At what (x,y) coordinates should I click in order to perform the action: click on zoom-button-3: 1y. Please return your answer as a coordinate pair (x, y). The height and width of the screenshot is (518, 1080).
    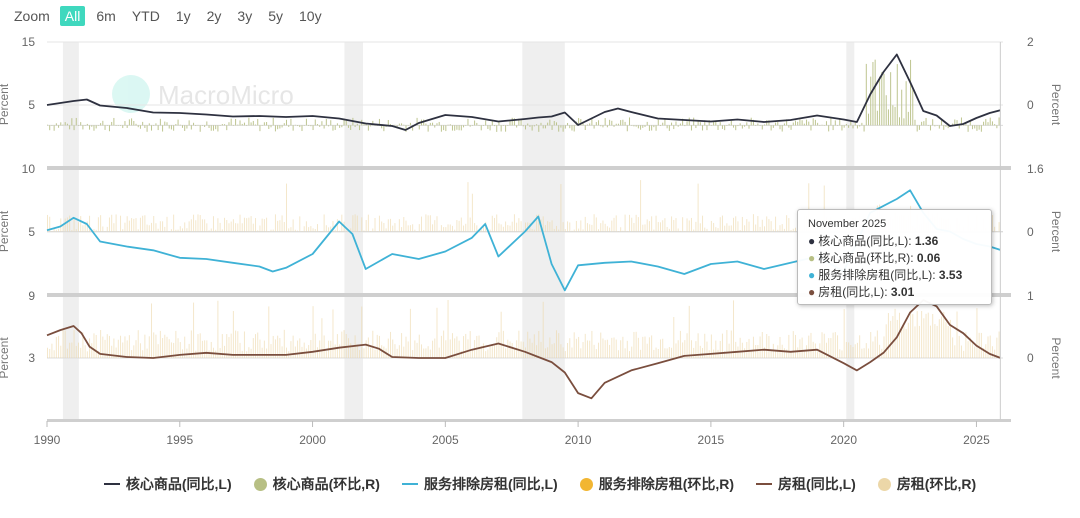
    Looking at the image, I should click on (183, 16).